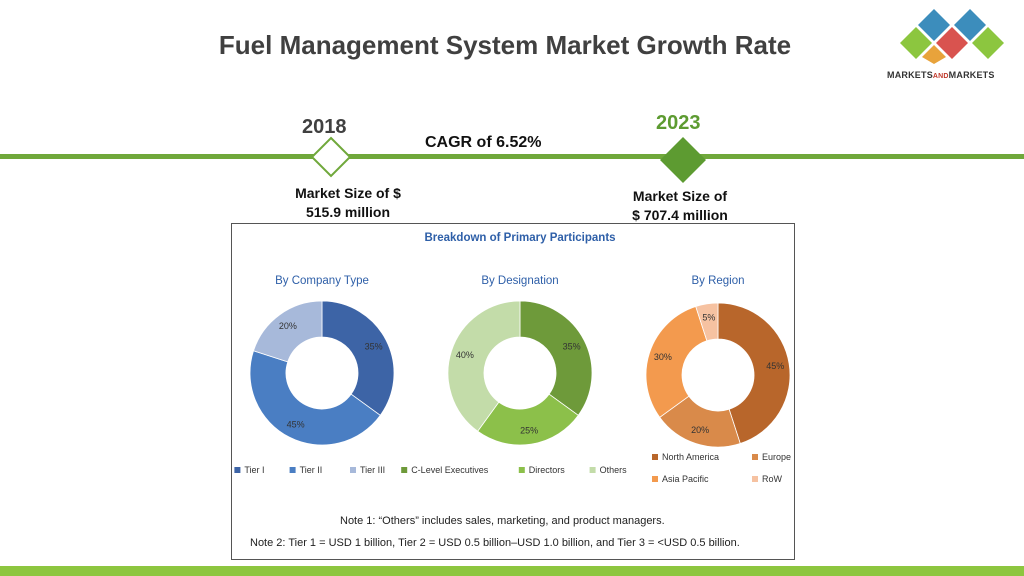  Describe the element at coordinates (708, 318) in the screenshot. I see `slice-label: 5%` at that location.